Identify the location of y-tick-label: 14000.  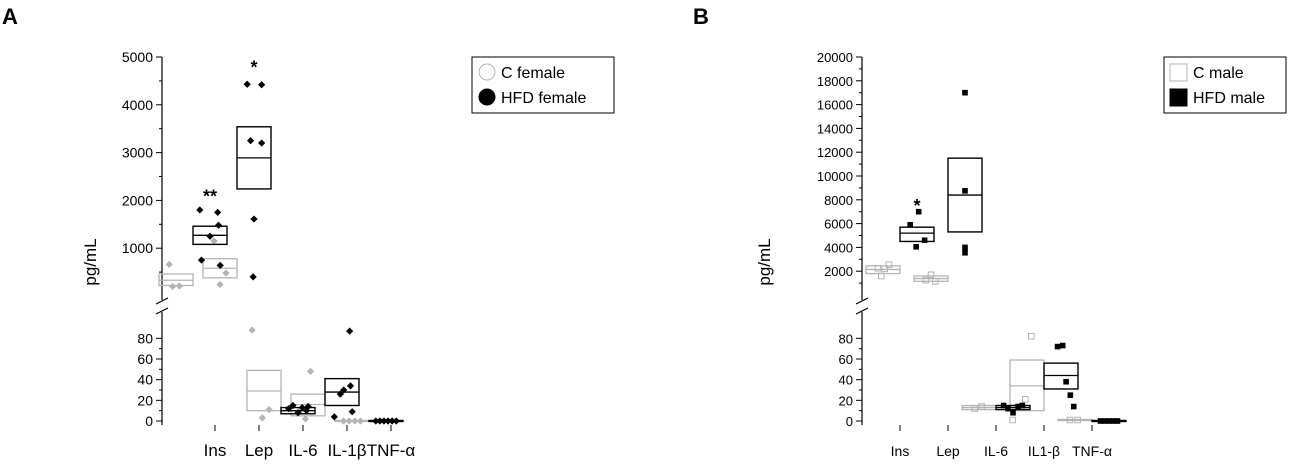
(835, 128).